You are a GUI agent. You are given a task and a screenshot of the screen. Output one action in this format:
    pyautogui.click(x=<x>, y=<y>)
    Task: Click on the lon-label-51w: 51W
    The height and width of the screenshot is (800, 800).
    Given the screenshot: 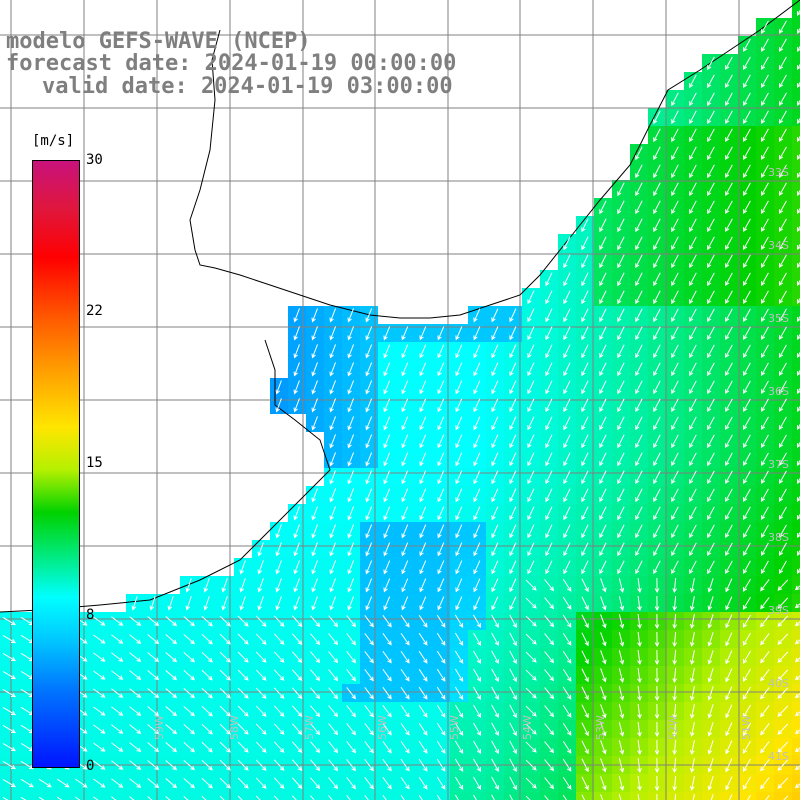 What is the action you would take?
    pyautogui.click(x=746, y=727)
    